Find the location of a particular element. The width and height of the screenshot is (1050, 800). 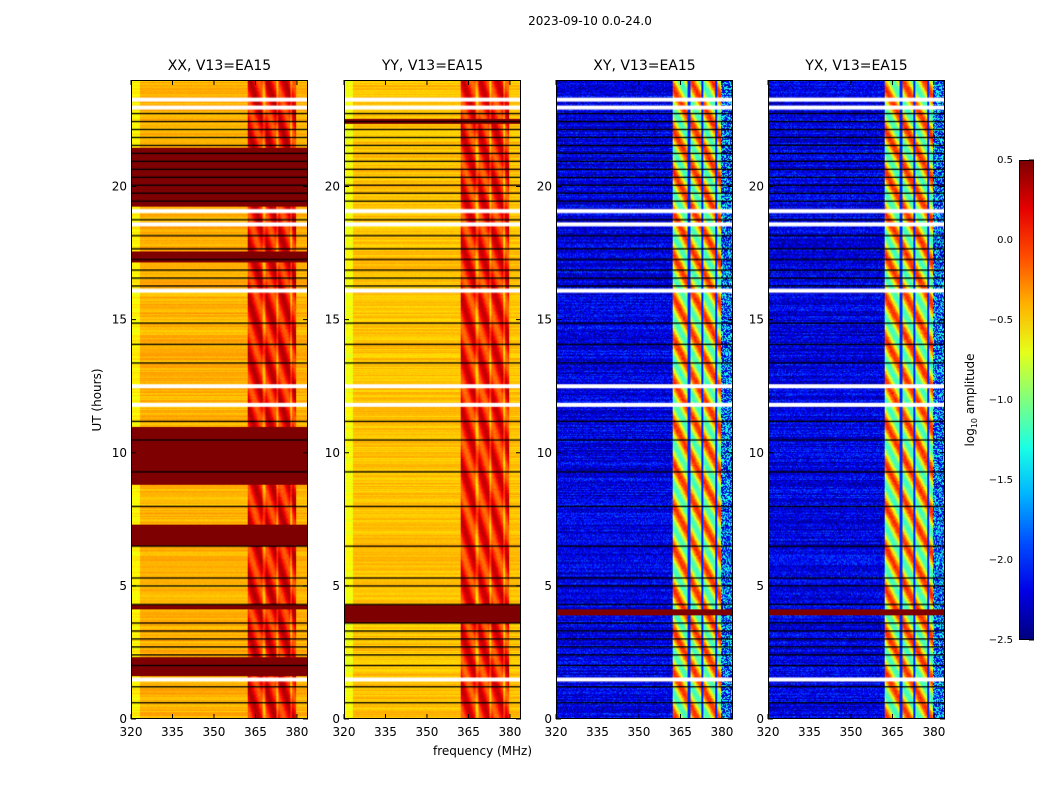

heatmap-xx is located at coordinates (219, 399).